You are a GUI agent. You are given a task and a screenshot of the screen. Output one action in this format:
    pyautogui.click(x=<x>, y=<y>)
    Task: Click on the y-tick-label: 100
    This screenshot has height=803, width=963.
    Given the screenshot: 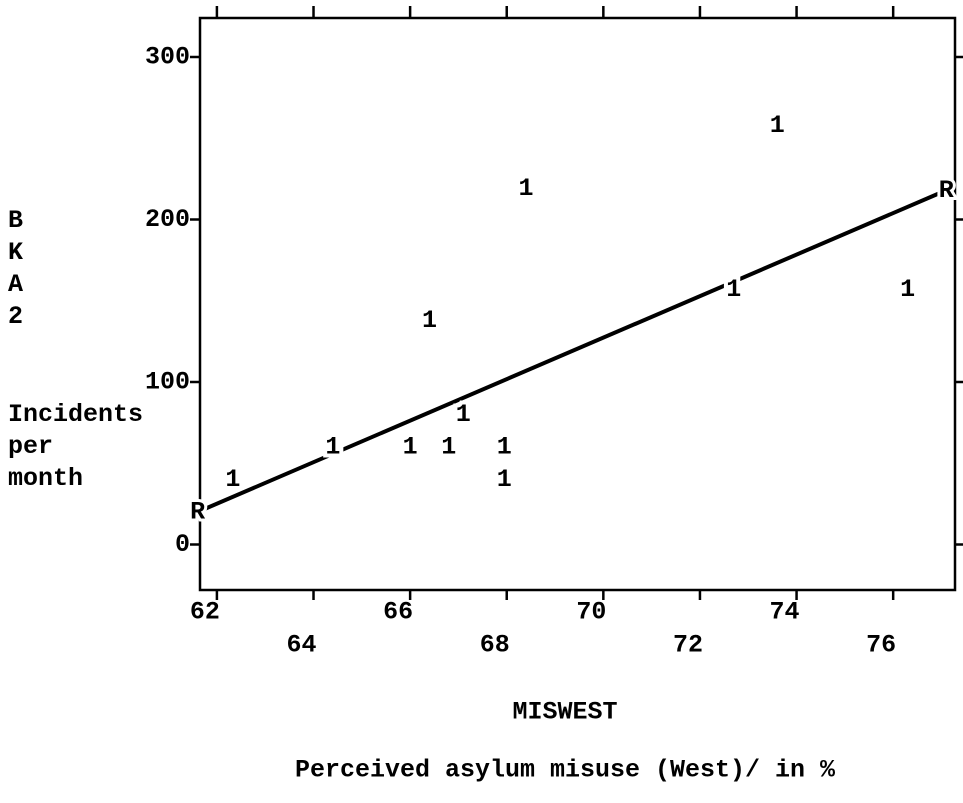 What is the action you would take?
    pyautogui.click(x=167, y=382)
    